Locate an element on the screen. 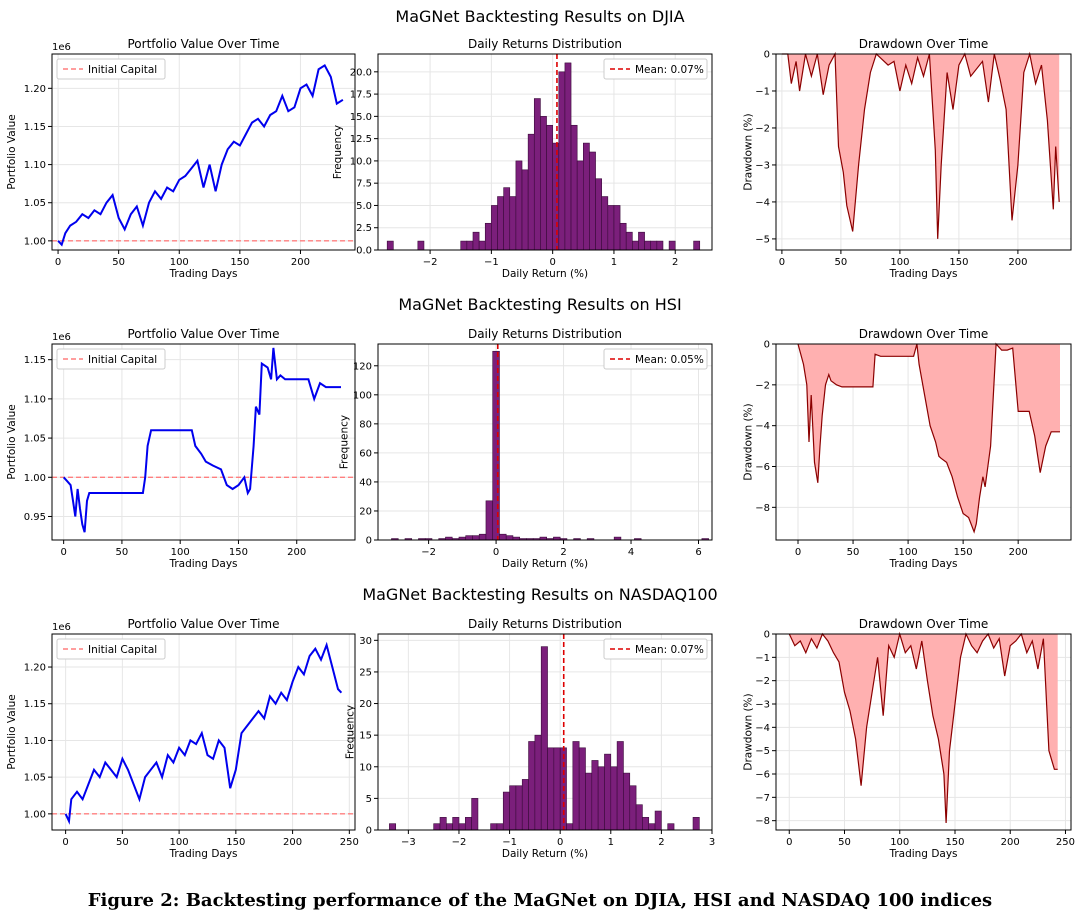  y-tick-label: 40 is located at coordinates (365, 482).